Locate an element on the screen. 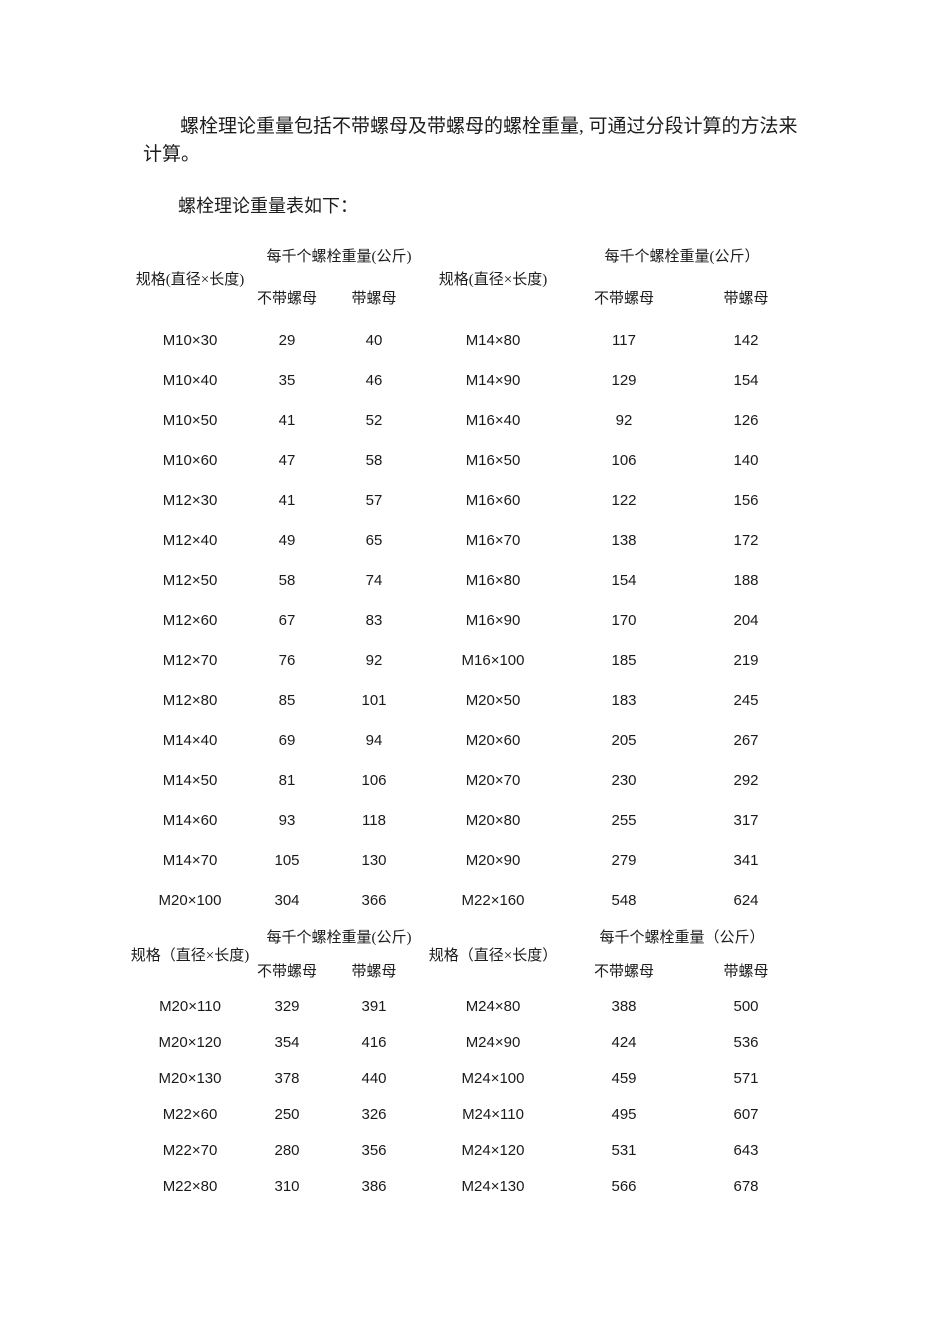 This screenshot has width=950, height=1344. weight-cell: 67 is located at coordinates (287, 620).